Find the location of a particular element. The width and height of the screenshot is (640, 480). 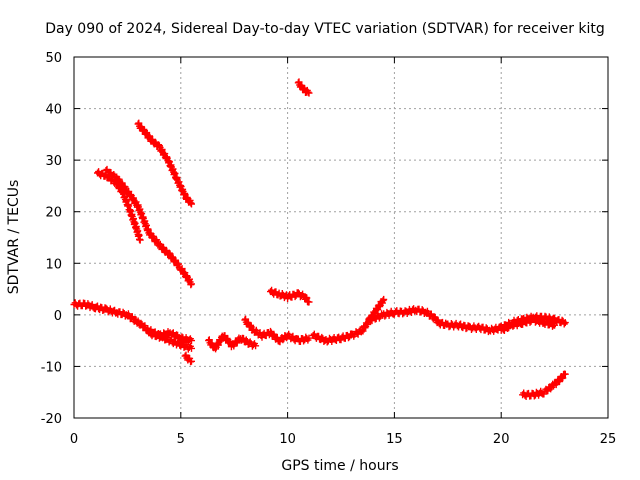

x-tick-label: 20 is located at coordinates (501, 439).